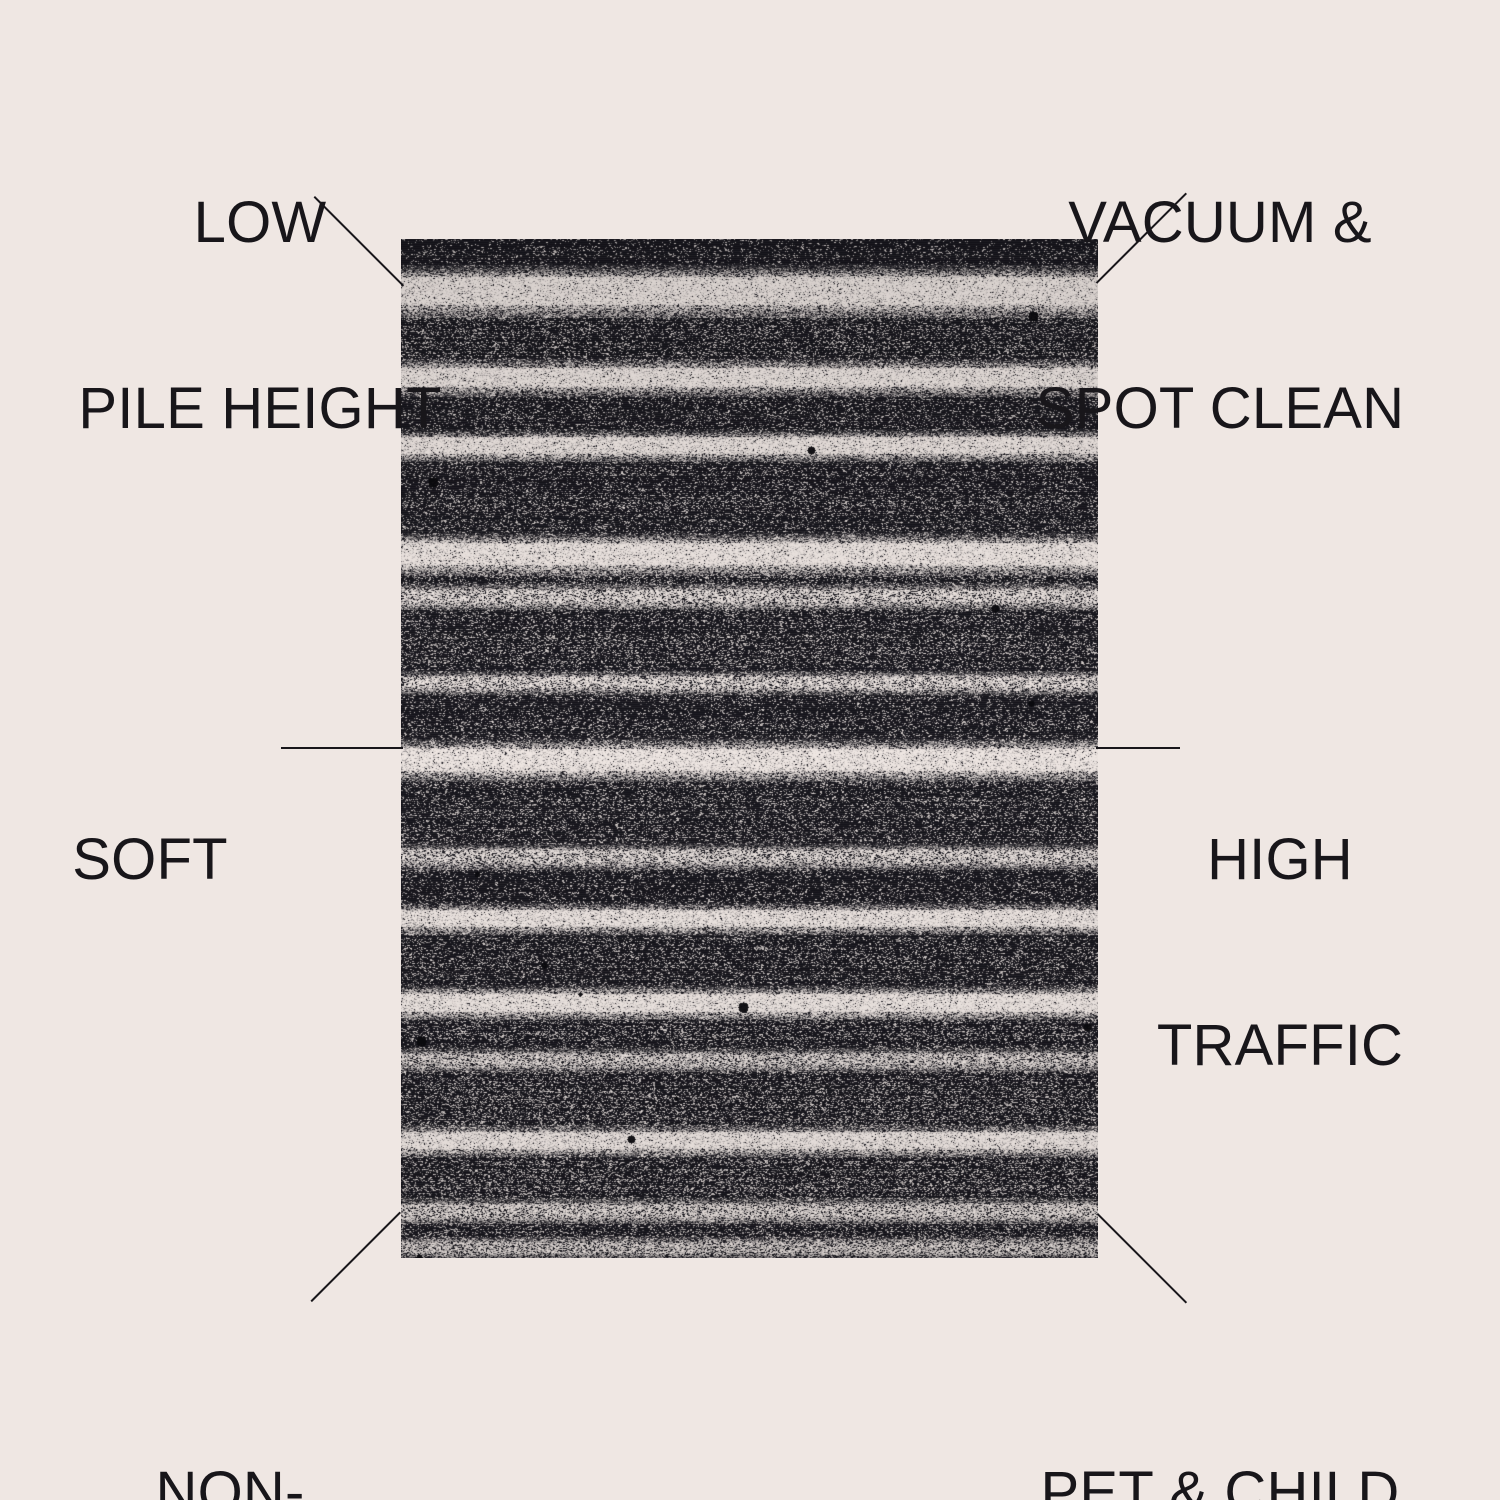 Image resolution: width=1500 pixels, height=1500 pixels. Describe the element at coordinates (260, 316) in the screenshot. I see `feature-label-low-pile-height: LOW PILE HEIGHT` at that location.